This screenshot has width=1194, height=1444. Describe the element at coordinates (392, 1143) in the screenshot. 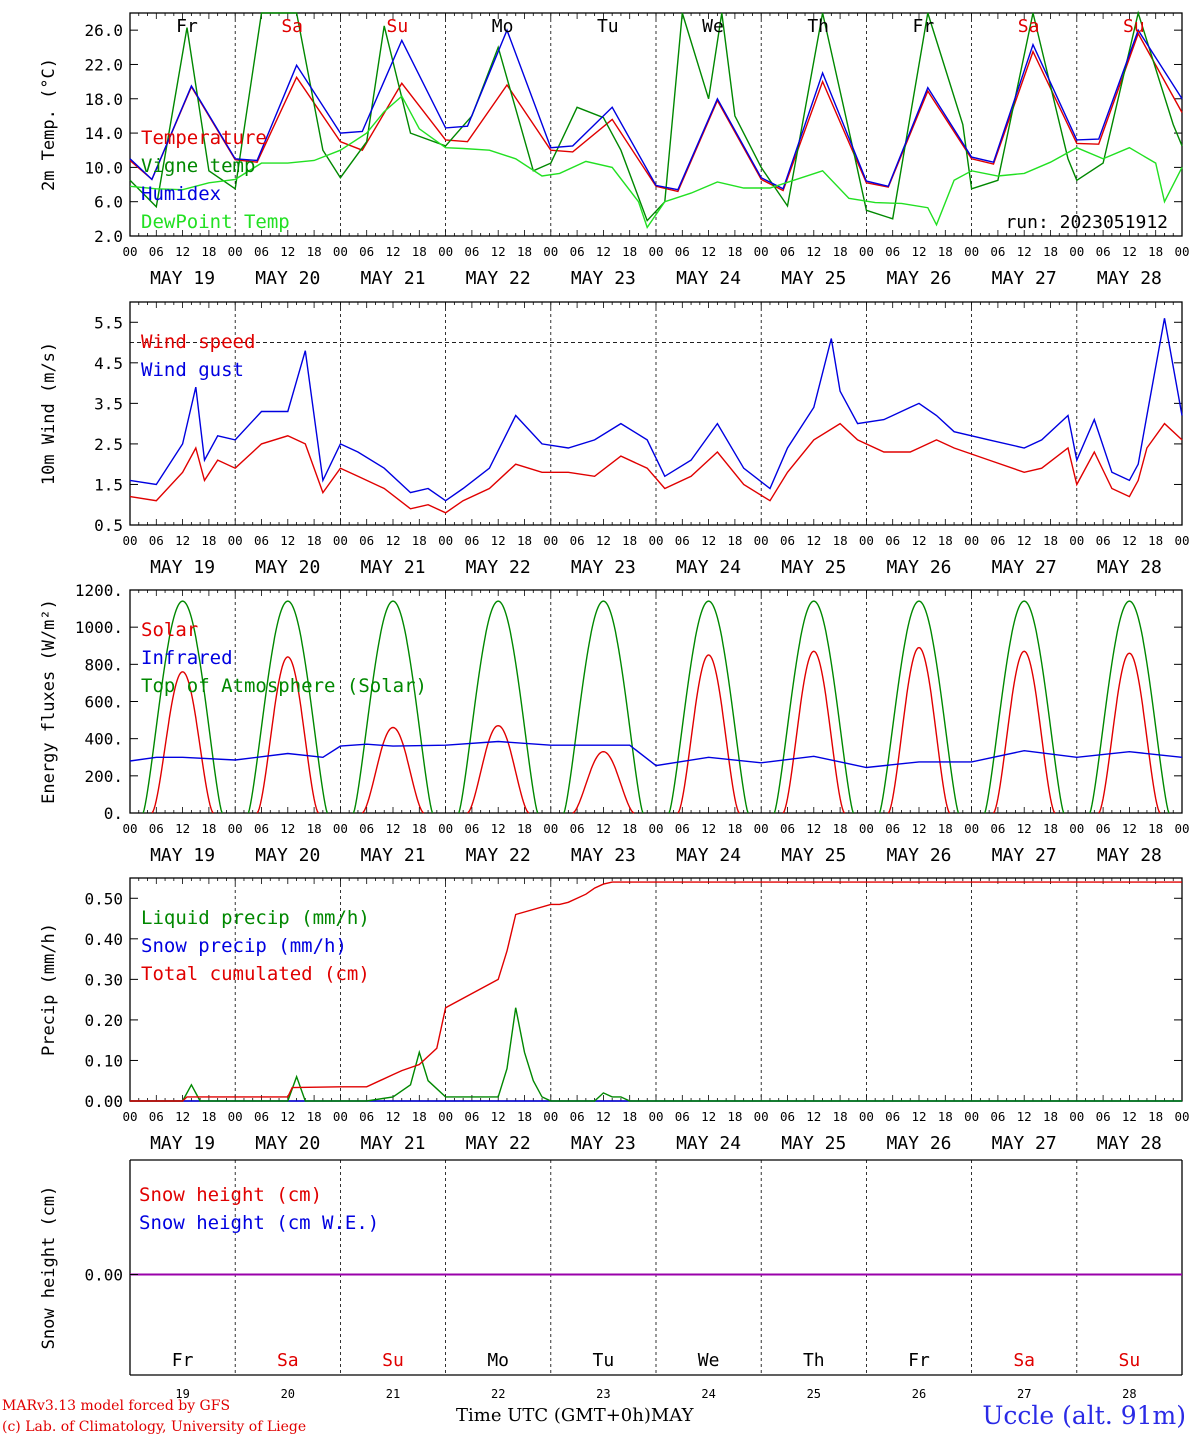

I see `date-label: MAY 21` at that location.